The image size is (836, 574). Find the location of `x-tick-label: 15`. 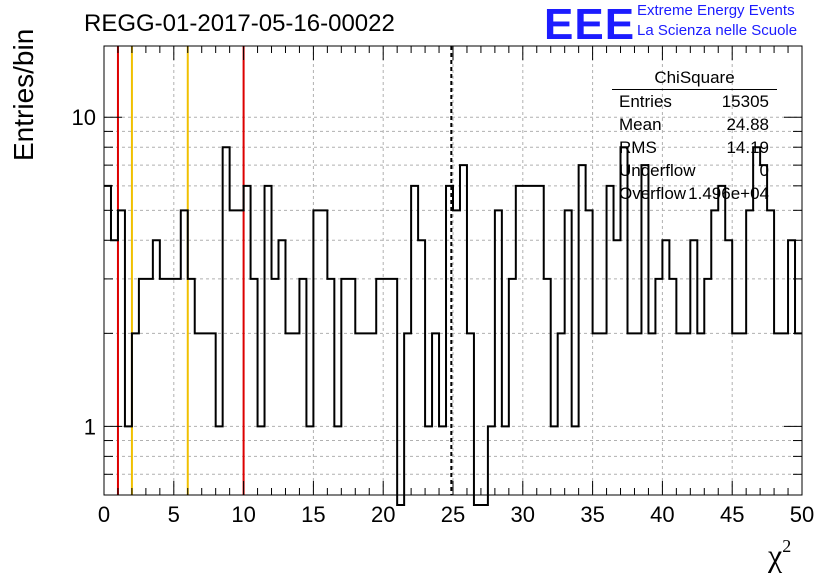

x-tick-label: 15 is located at coordinates (313, 514).